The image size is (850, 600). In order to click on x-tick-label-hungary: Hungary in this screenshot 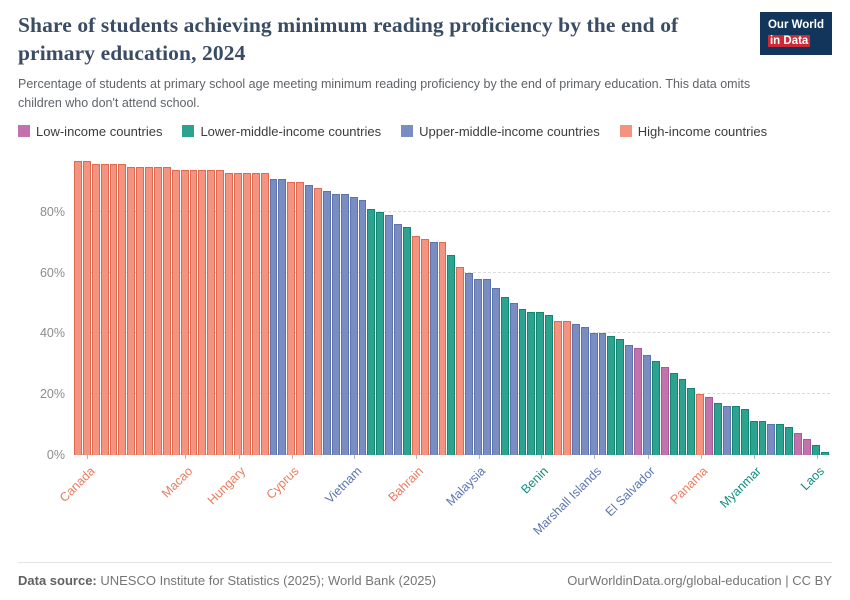, I will do `click(227, 485)`.